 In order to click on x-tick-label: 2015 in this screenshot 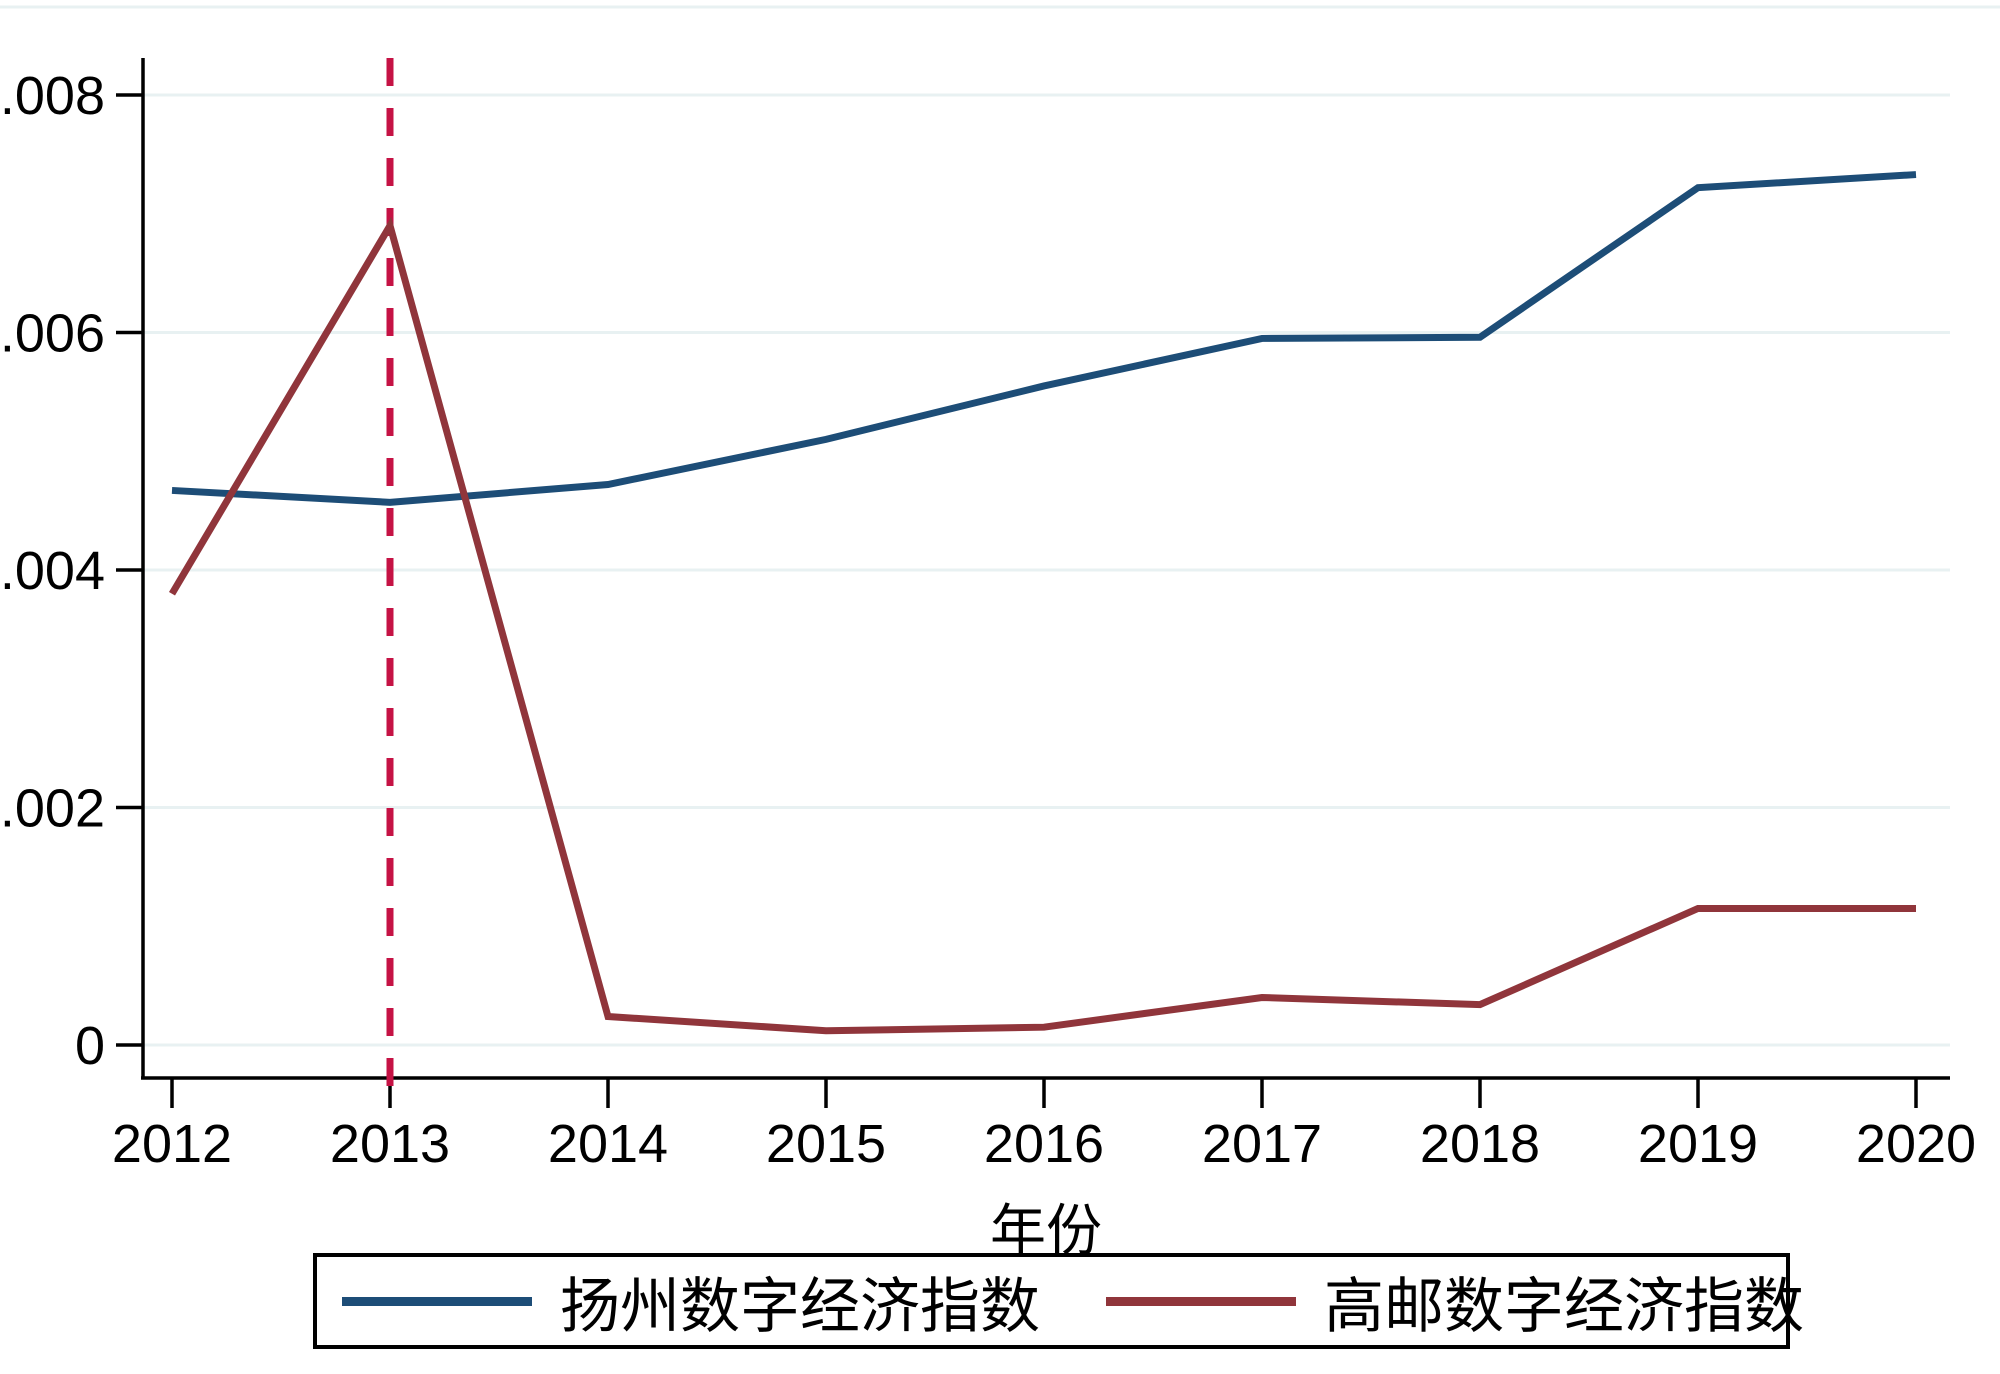, I will do `click(826, 1144)`.